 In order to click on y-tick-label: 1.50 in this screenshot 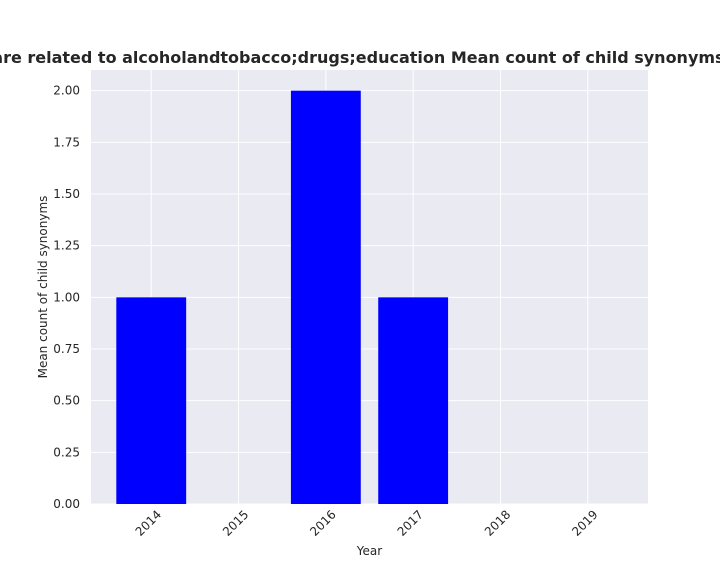, I will do `click(66, 194)`.